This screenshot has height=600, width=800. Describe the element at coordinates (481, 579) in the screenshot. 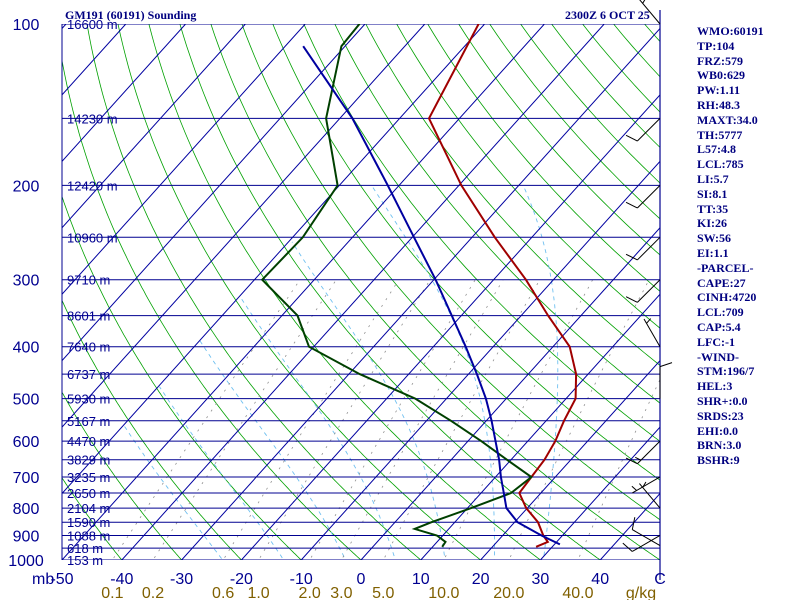

I see `temp-tick-label: 20` at that location.